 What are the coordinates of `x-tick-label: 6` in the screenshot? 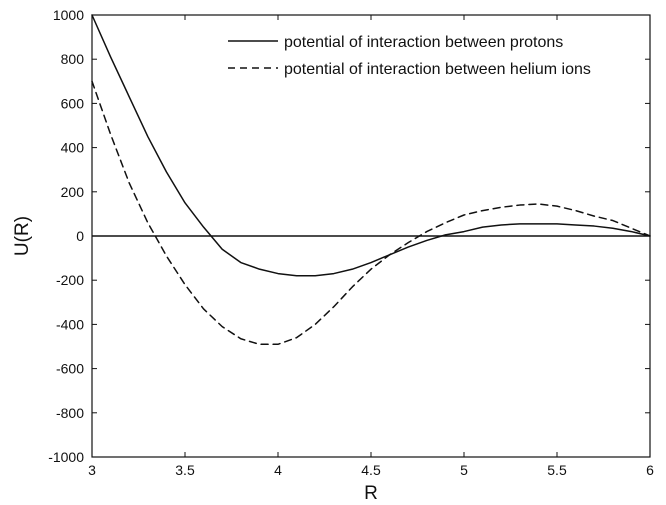 It's located at (650, 470).